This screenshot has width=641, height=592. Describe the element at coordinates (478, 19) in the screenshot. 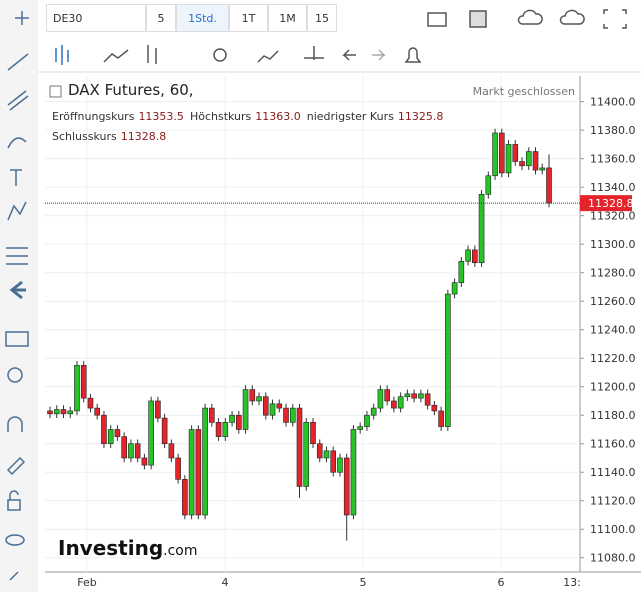

I see `color-button` at that location.